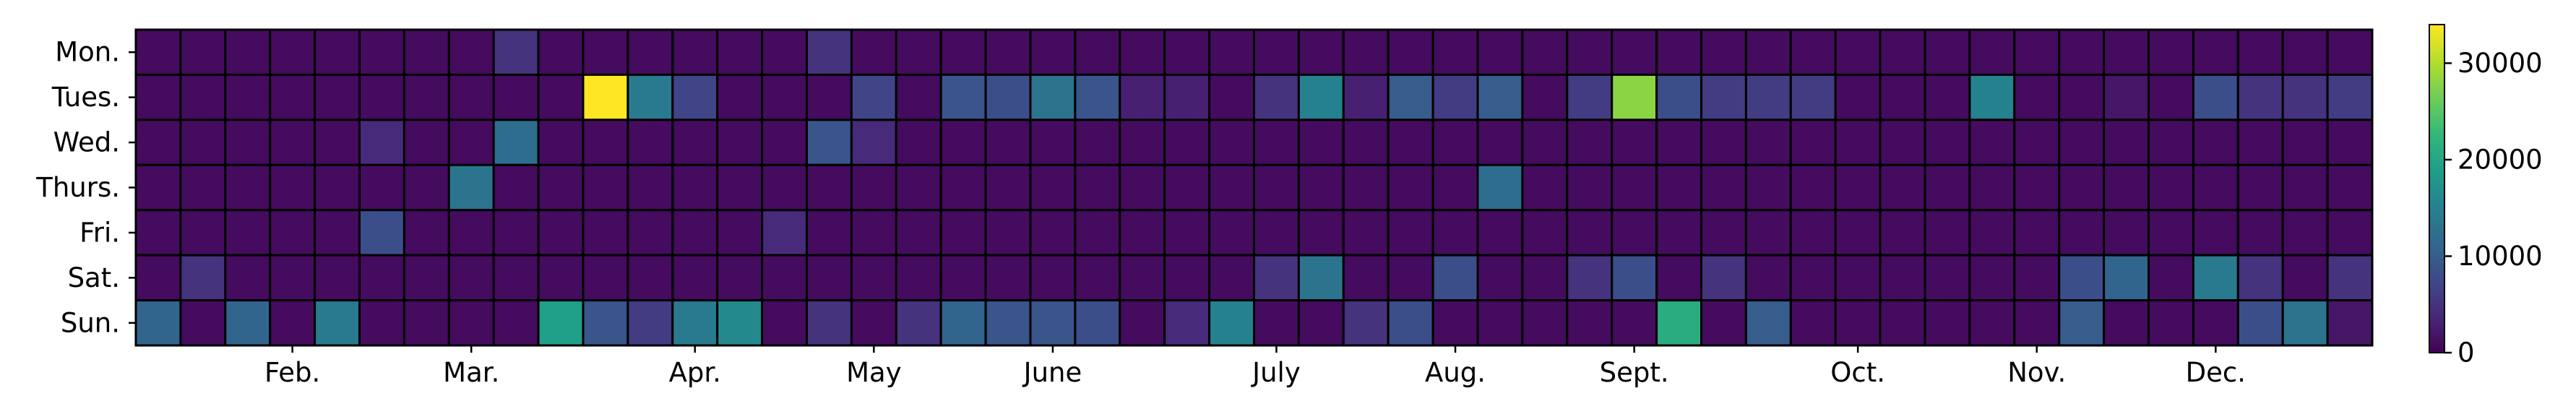 The width and height of the screenshot is (2576, 417). What do you see at coordinates (94, 277) in the screenshot?
I see `weekday-label: Sat.` at bounding box center [94, 277].